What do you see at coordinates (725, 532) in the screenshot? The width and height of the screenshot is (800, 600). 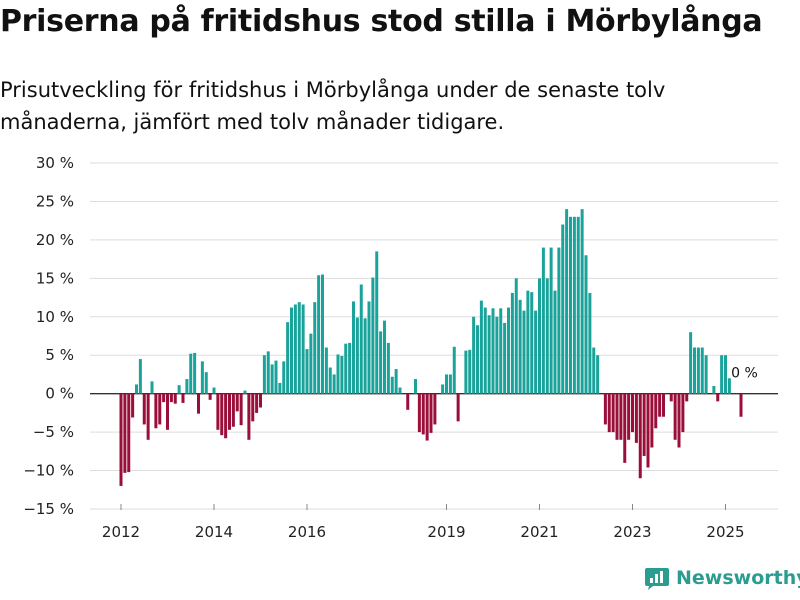 I see `x-tick-label: 2025` at bounding box center [725, 532].